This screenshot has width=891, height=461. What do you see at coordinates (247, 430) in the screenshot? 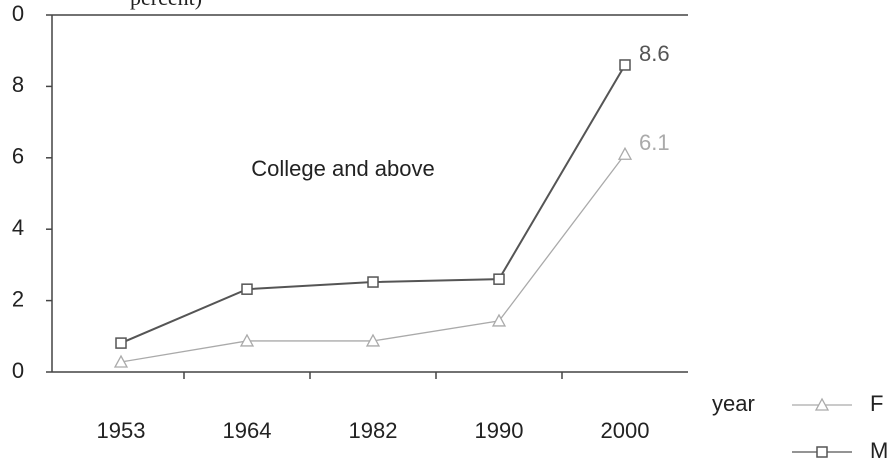
I see `x-tick-label: 1964` at bounding box center [247, 430].